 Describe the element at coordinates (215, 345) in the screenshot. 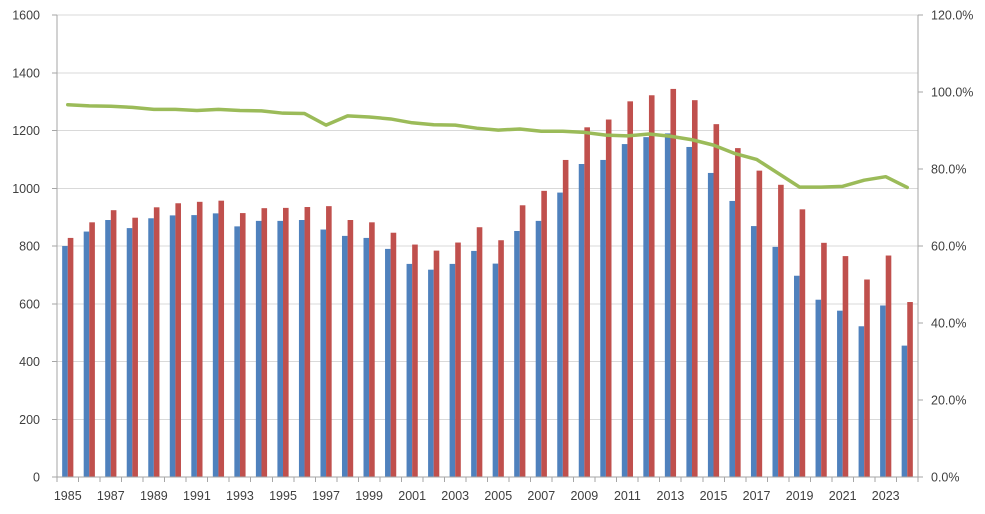

I see `bar-s1-1992` at that location.